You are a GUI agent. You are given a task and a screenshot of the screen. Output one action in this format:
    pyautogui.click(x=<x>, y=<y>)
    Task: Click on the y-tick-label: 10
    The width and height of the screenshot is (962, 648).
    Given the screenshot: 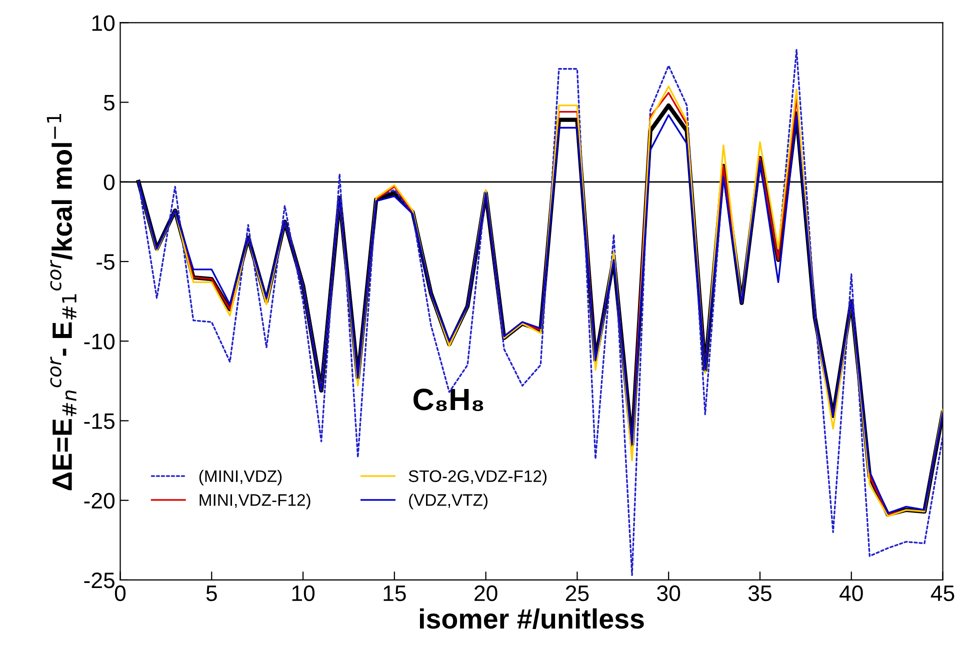 What is the action you would take?
    pyautogui.click(x=103, y=23)
    